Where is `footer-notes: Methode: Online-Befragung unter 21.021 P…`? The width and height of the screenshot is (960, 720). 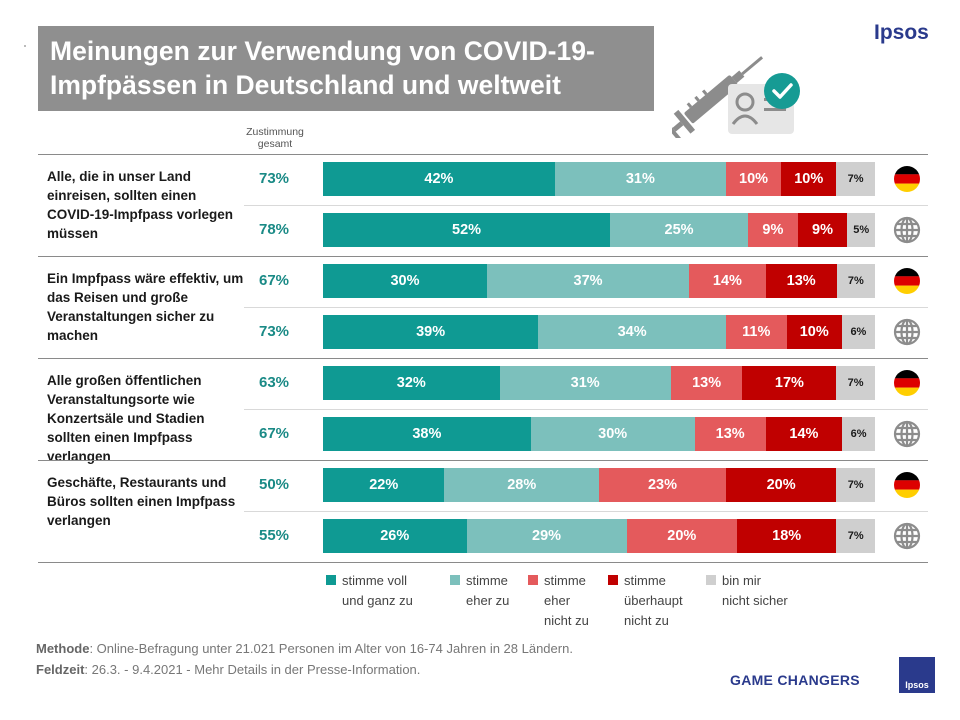
footer-notes: Methode: Online-Befragung unter 21.021 P… is located at coordinates (304, 659).